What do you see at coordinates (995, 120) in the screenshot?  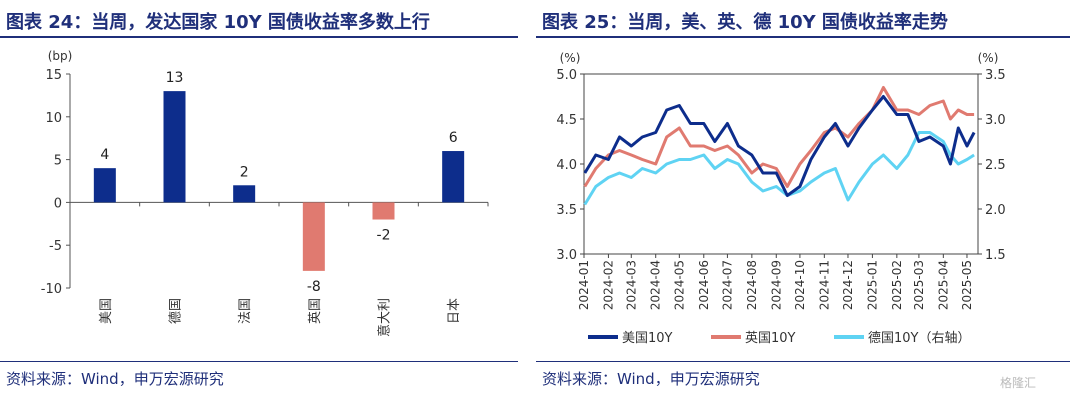 I see `right-tick-label: 3.0` at bounding box center [995, 120].